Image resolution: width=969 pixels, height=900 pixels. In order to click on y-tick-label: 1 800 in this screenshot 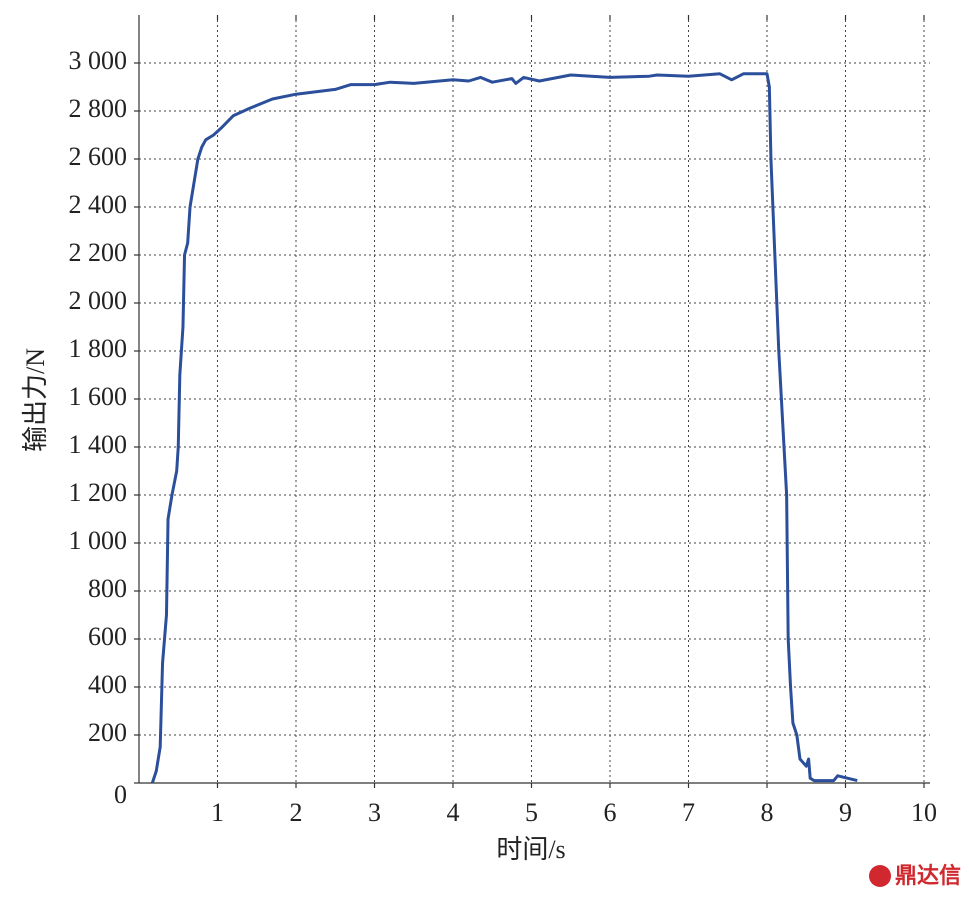, I will do `click(98, 348)`.